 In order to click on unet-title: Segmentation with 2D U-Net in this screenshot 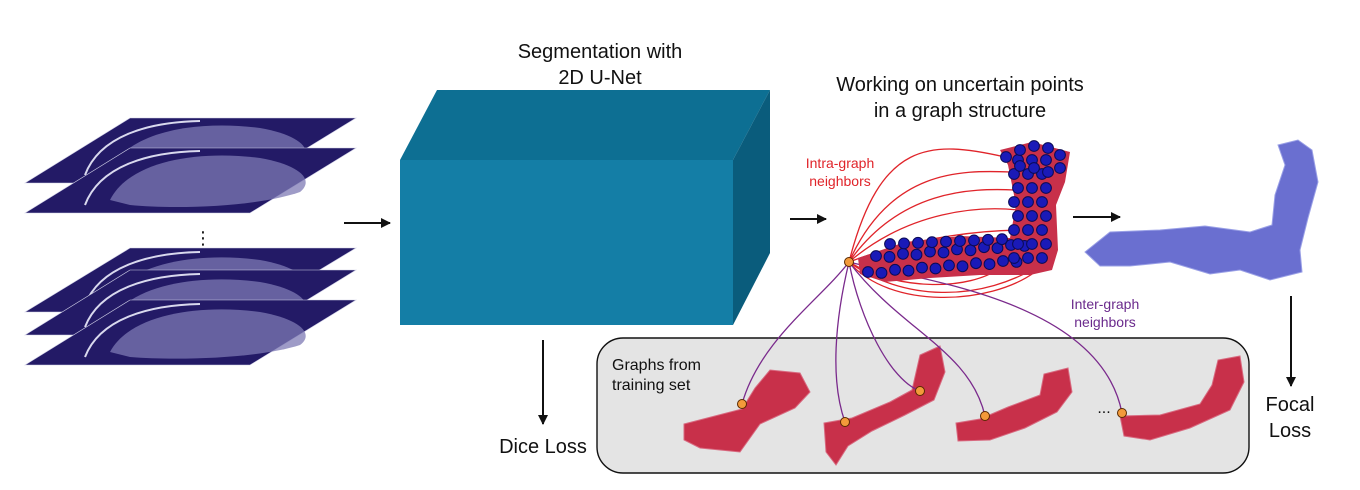, I will do `click(600, 65)`.